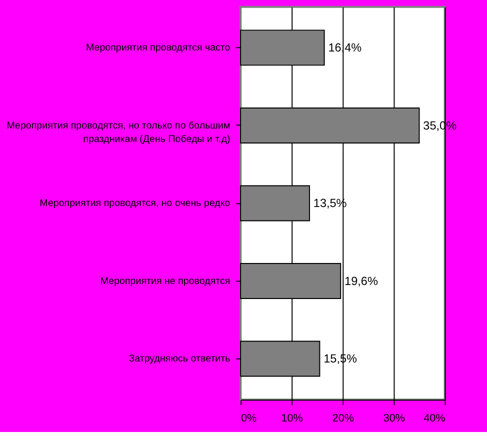 The width and height of the screenshot is (487, 448). I want to click on y-tick-label: Затрудняюсь ответить, so click(179, 359).